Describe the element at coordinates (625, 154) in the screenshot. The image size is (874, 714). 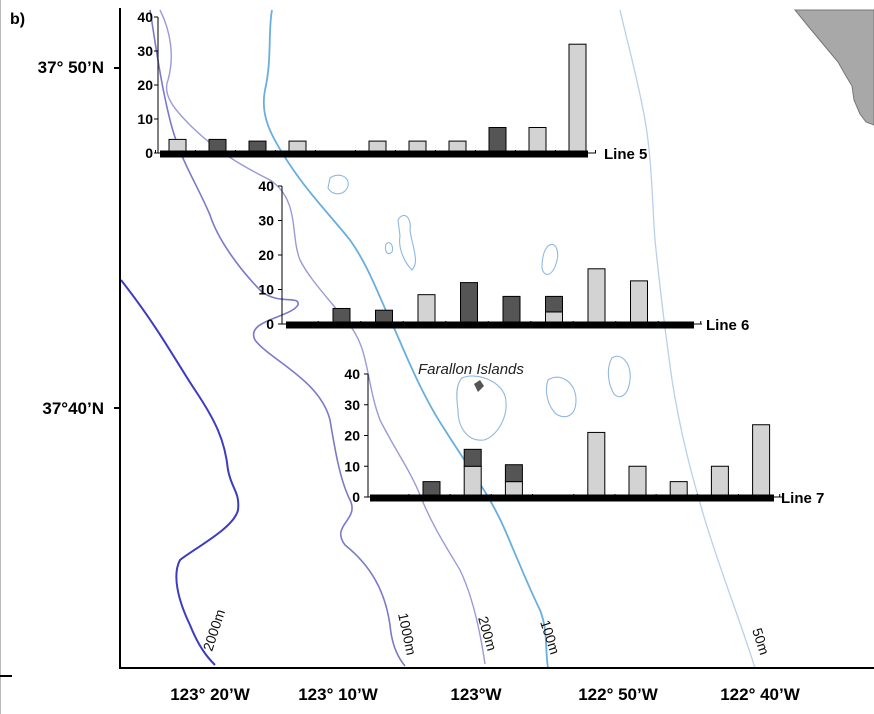
I see `transect-line-label: Line 5` at that location.